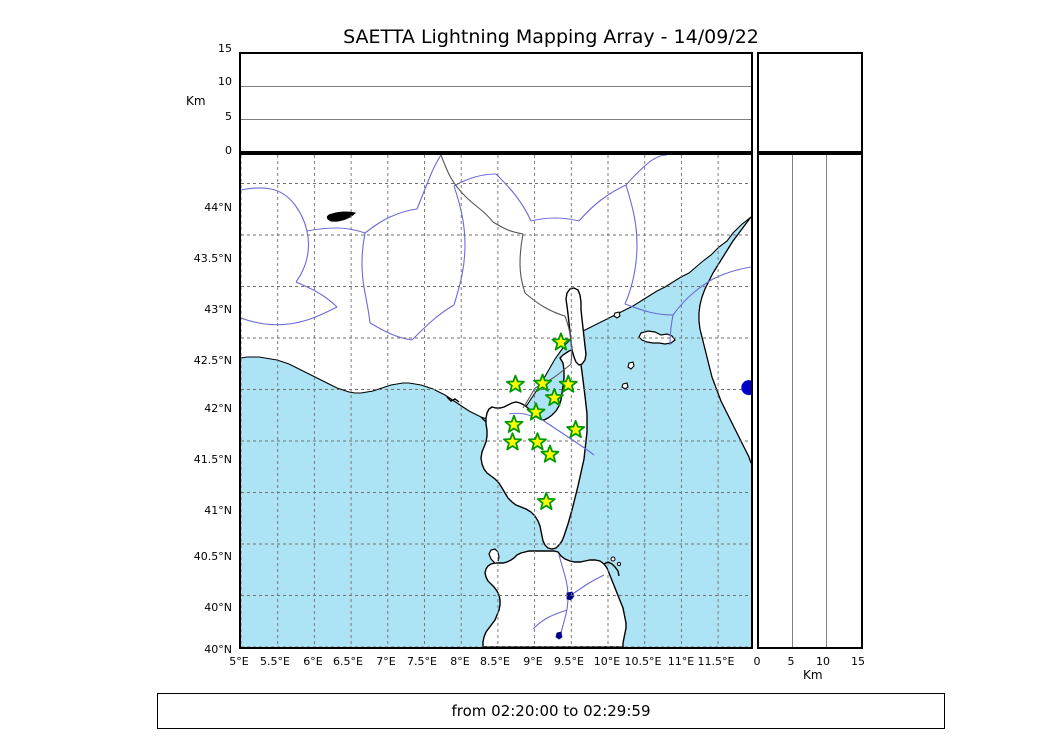  I want to click on axis-label-km-vertical: Km, so click(196, 101).